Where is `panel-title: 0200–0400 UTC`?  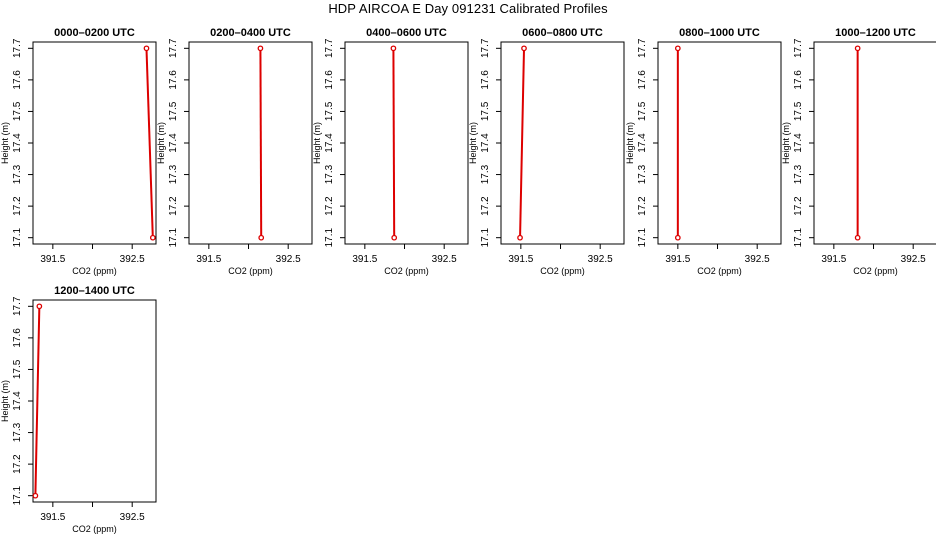
panel-title: 0200–0400 UTC is located at coordinates (250, 33).